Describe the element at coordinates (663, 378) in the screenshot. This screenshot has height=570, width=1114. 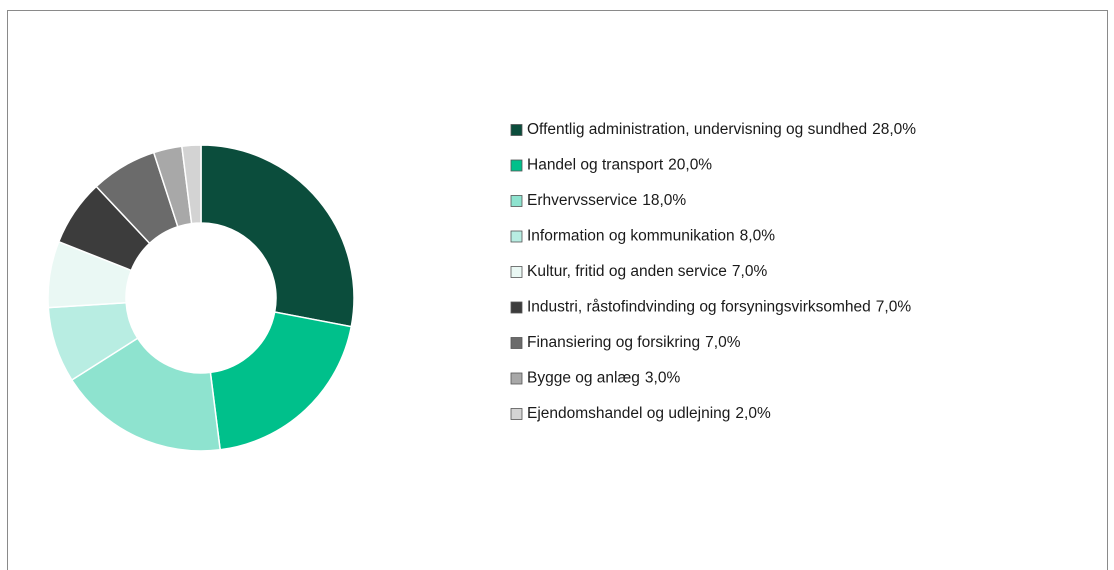
I see `legend-value: 3,0%` at that location.